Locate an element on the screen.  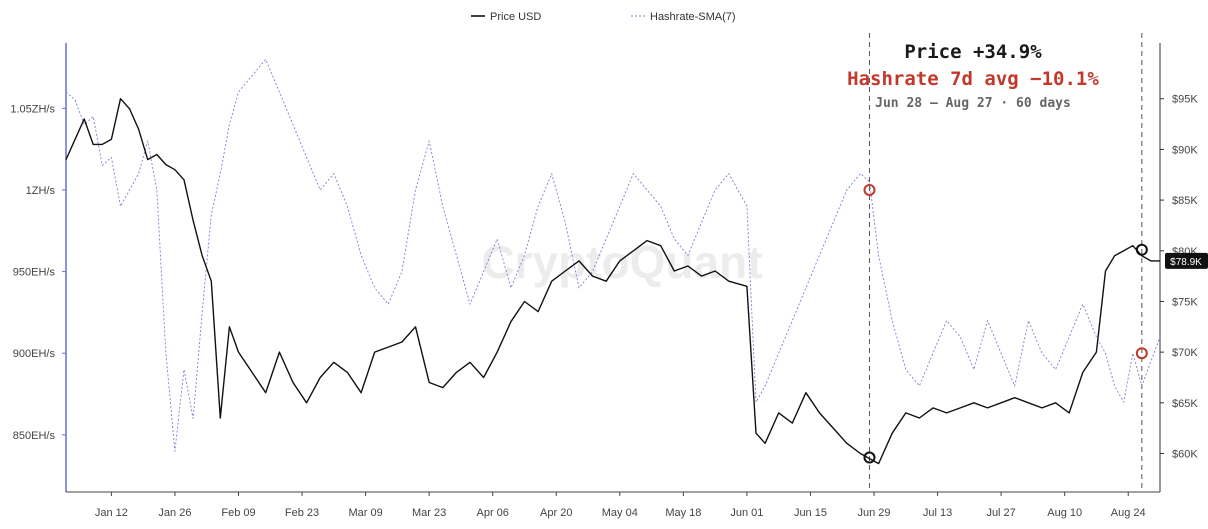
x-tick-label: Mar 09 is located at coordinates (365, 513).